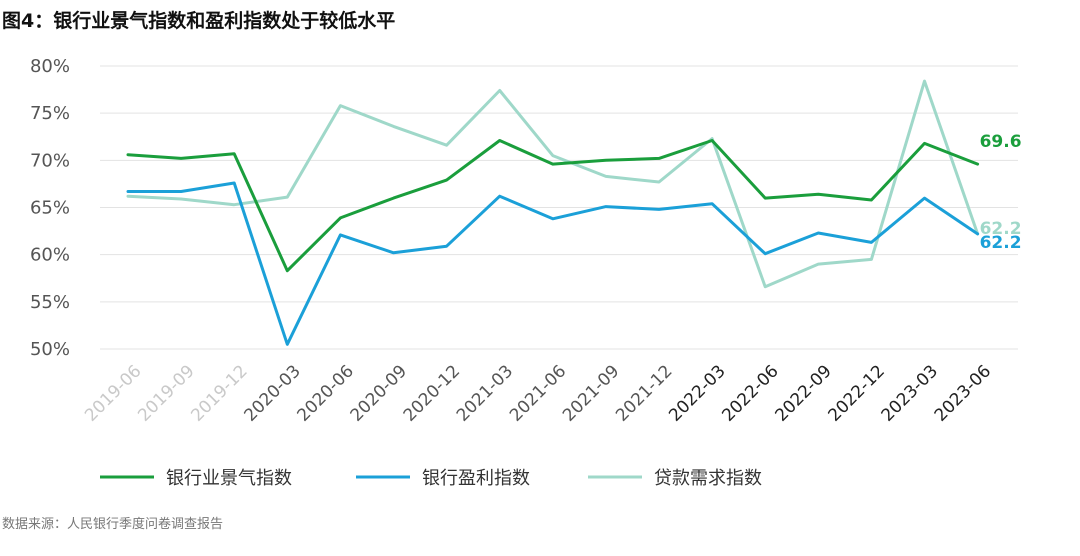 The width and height of the screenshot is (1080, 556). Describe the element at coordinates (803, 393) in the screenshot. I see `x-tick-label: 2022-09` at that location.